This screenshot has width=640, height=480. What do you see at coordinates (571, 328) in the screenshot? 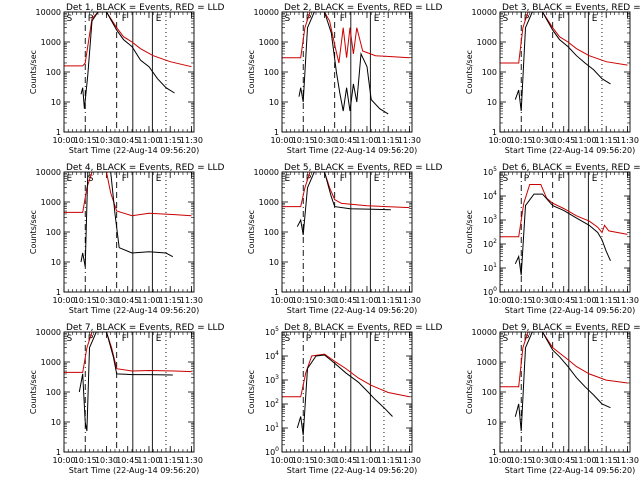
I see `panel-title: Det 9, BLACK = Events, RED = LLD` at bounding box center [571, 328].